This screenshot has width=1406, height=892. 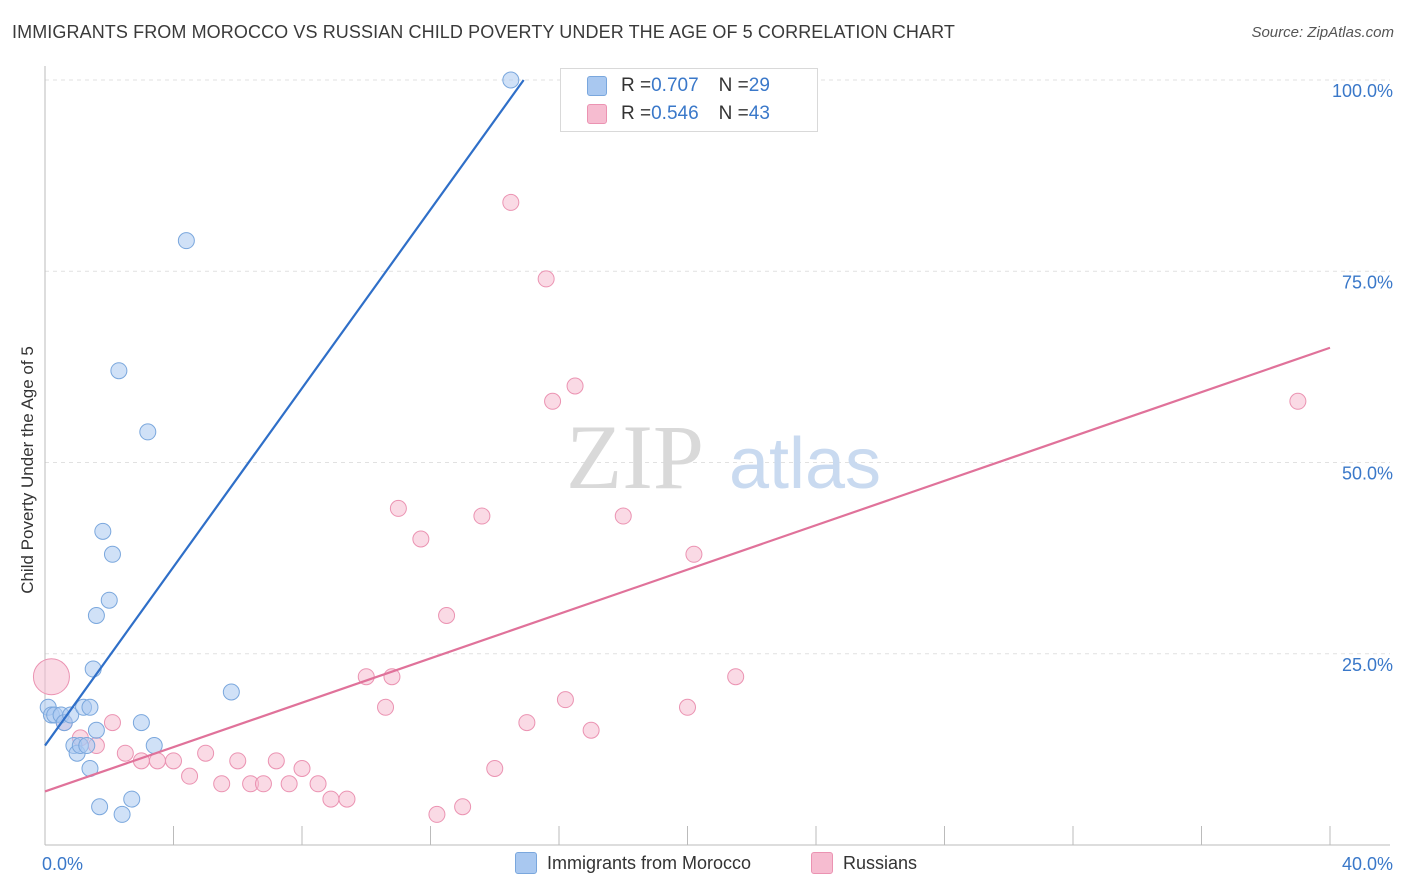 What do you see at coordinates (805, 464) in the screenshot?
I see `watermark-atlas: atlas` at bounding box center [805, 464].